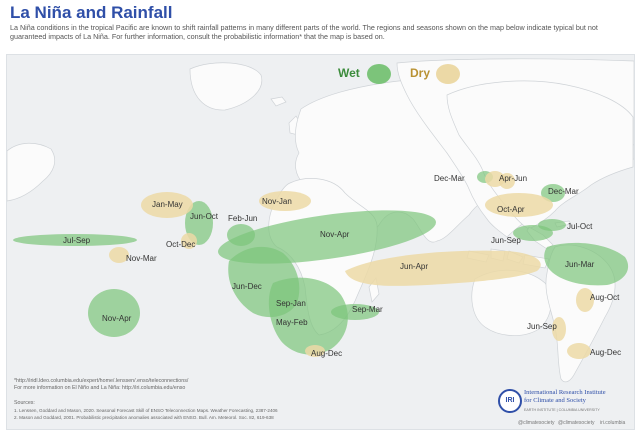  Describe the element at coordinates (291, 303) in the screenshot. I see `region-label: Sep-Jan` at that location.